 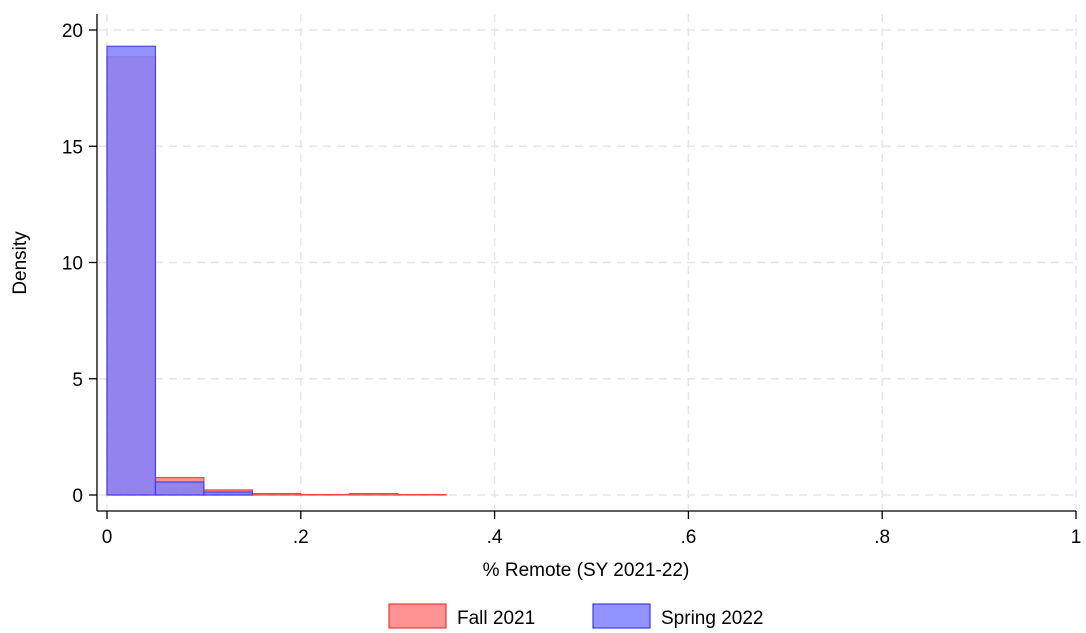 What do you see at coordinates (20, 263) in the screenshot?
I see `y-axis-title: Density` at bounding box center [20, 263].